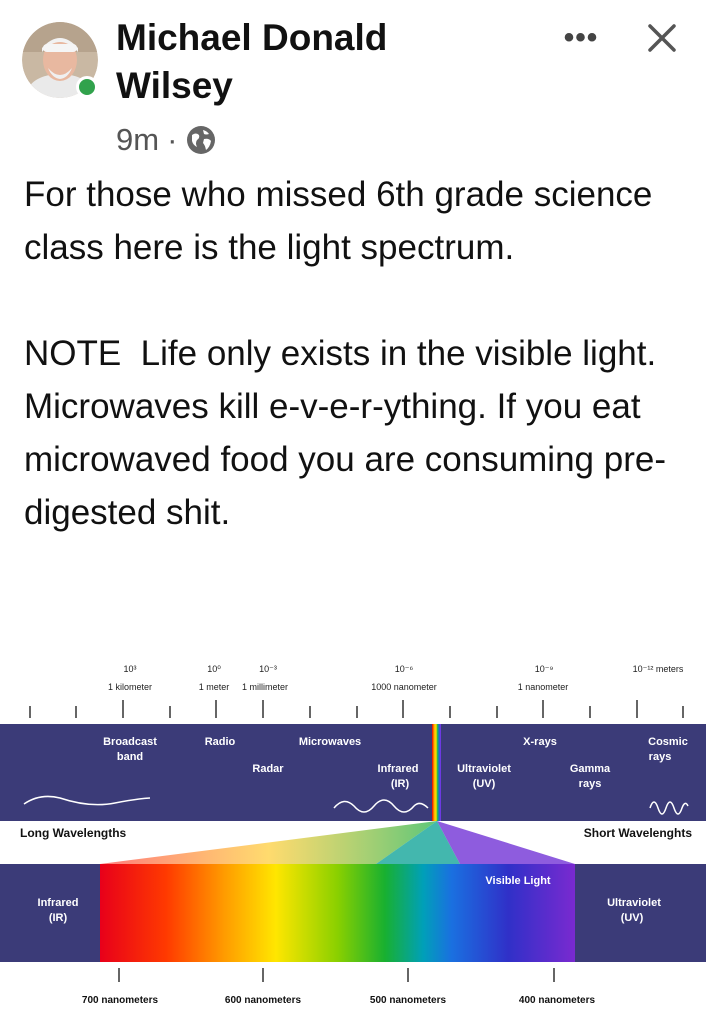 The height and width of the screenshot is (1024, 706). Describe the element at coordinates (330, 742) in the screenshot. I see `band-microwaves: Microwaves` at that location.